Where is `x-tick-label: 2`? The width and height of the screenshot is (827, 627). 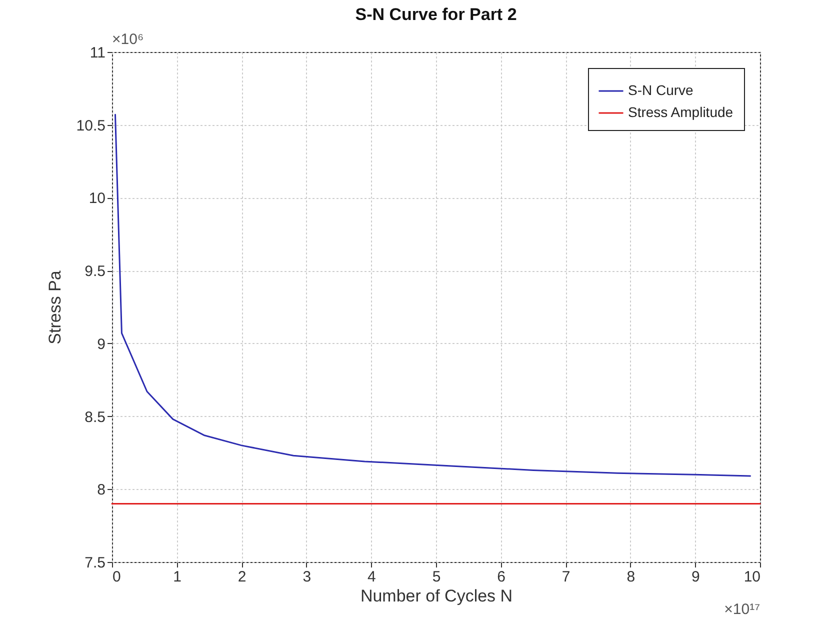 x-tick-label: 2 is located at coordinates (242, 577).